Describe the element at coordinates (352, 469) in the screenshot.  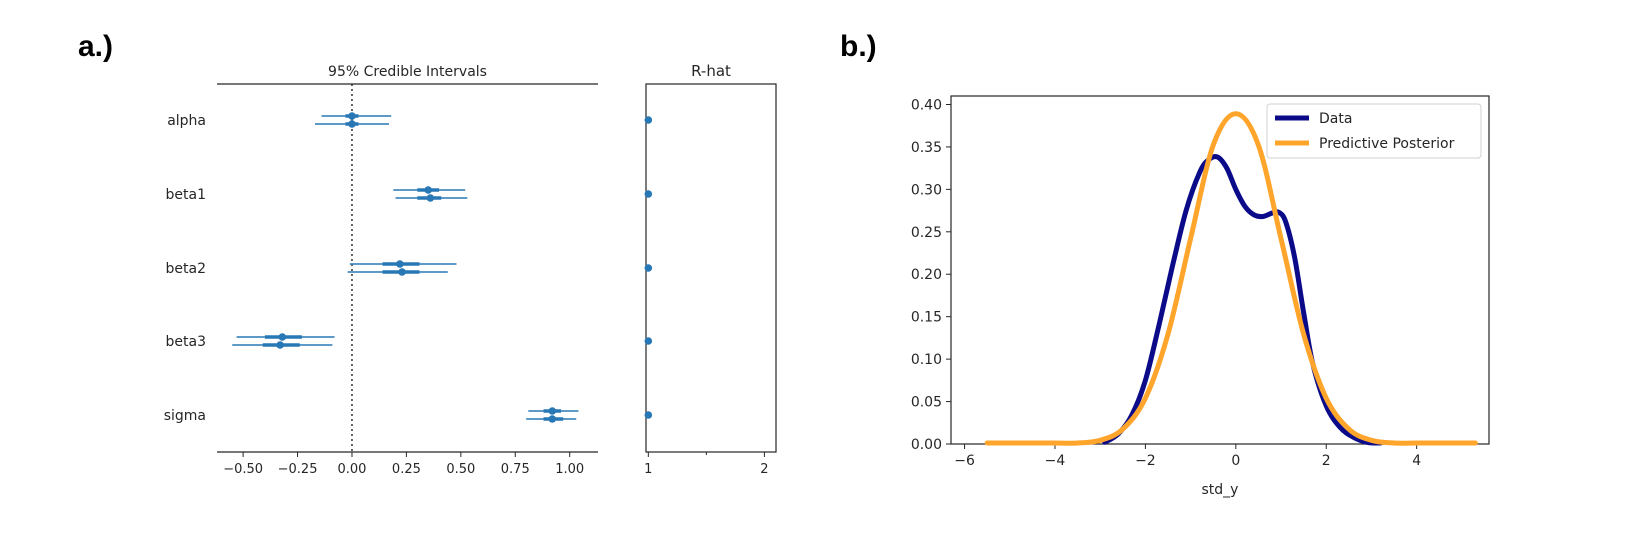
I see `x-tick-label: 0.00` at that location.